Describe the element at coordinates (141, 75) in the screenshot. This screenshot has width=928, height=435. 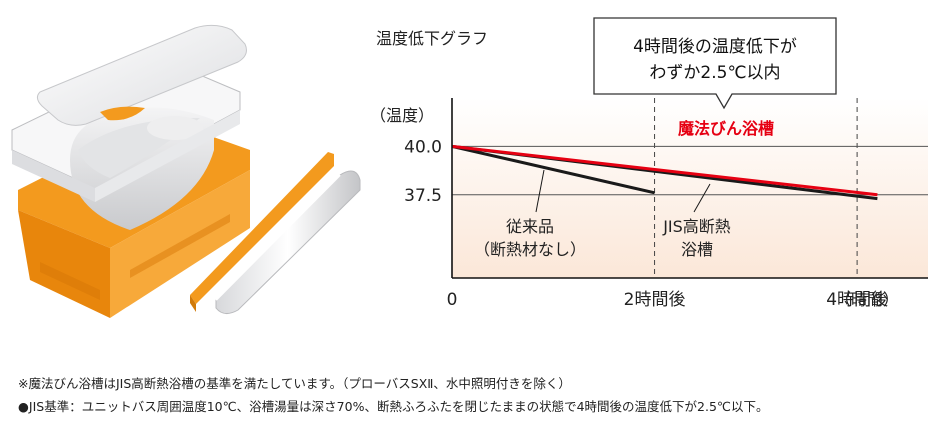
I see `bath-lid` at that location.